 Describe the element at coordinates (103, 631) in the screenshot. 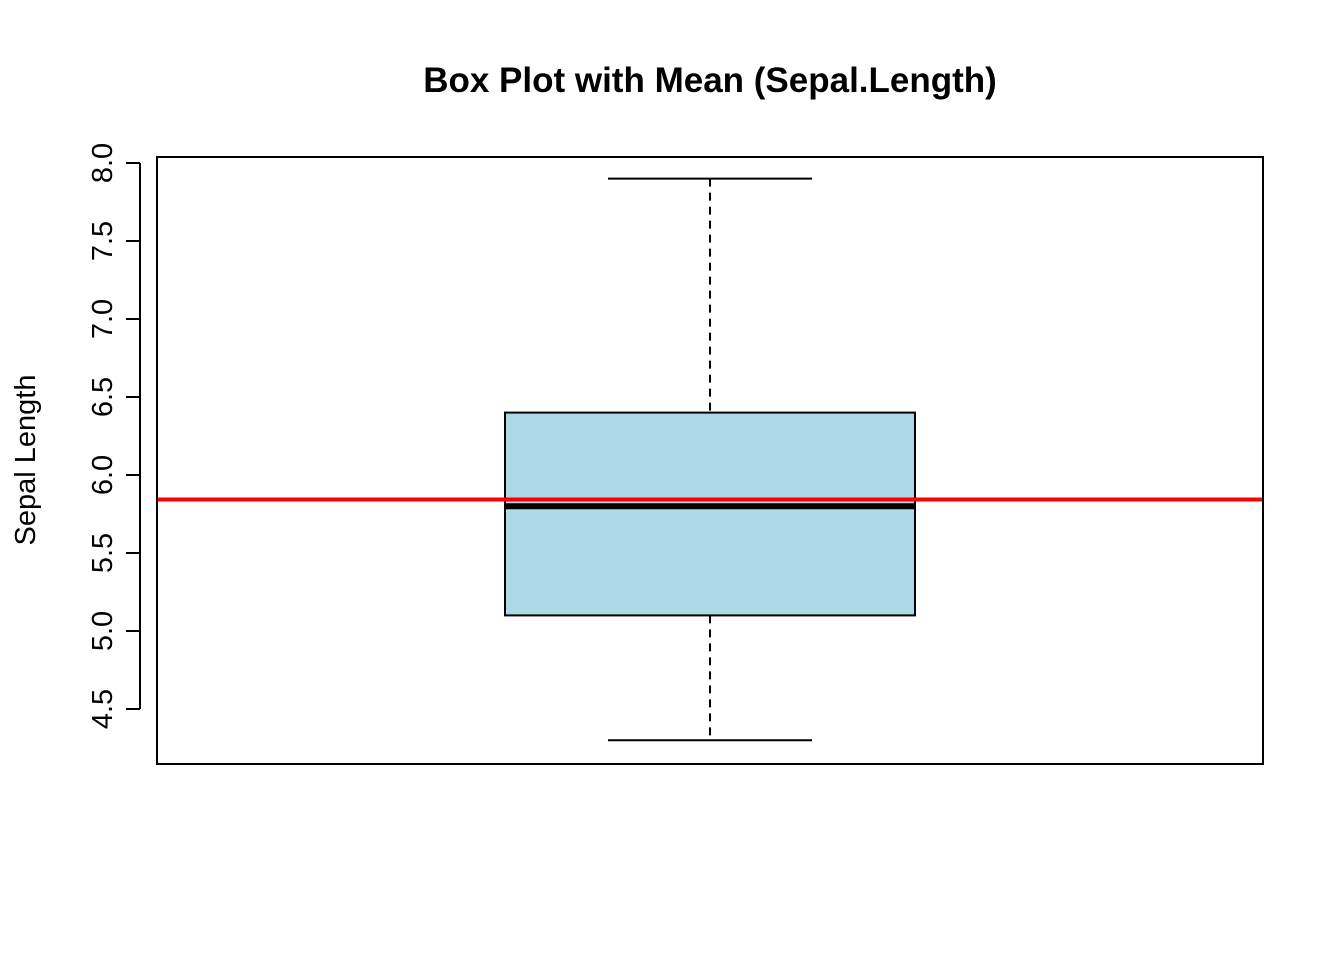

I see `y-tick-label: 5.0` at that location.